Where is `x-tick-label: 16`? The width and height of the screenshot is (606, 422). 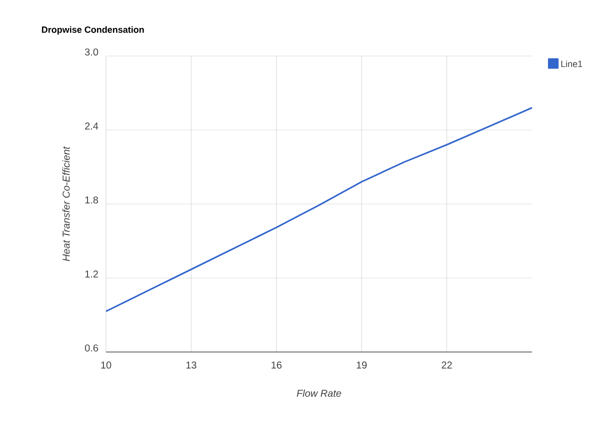
x-tick-label: 16 is located at coordinates (277, 365).